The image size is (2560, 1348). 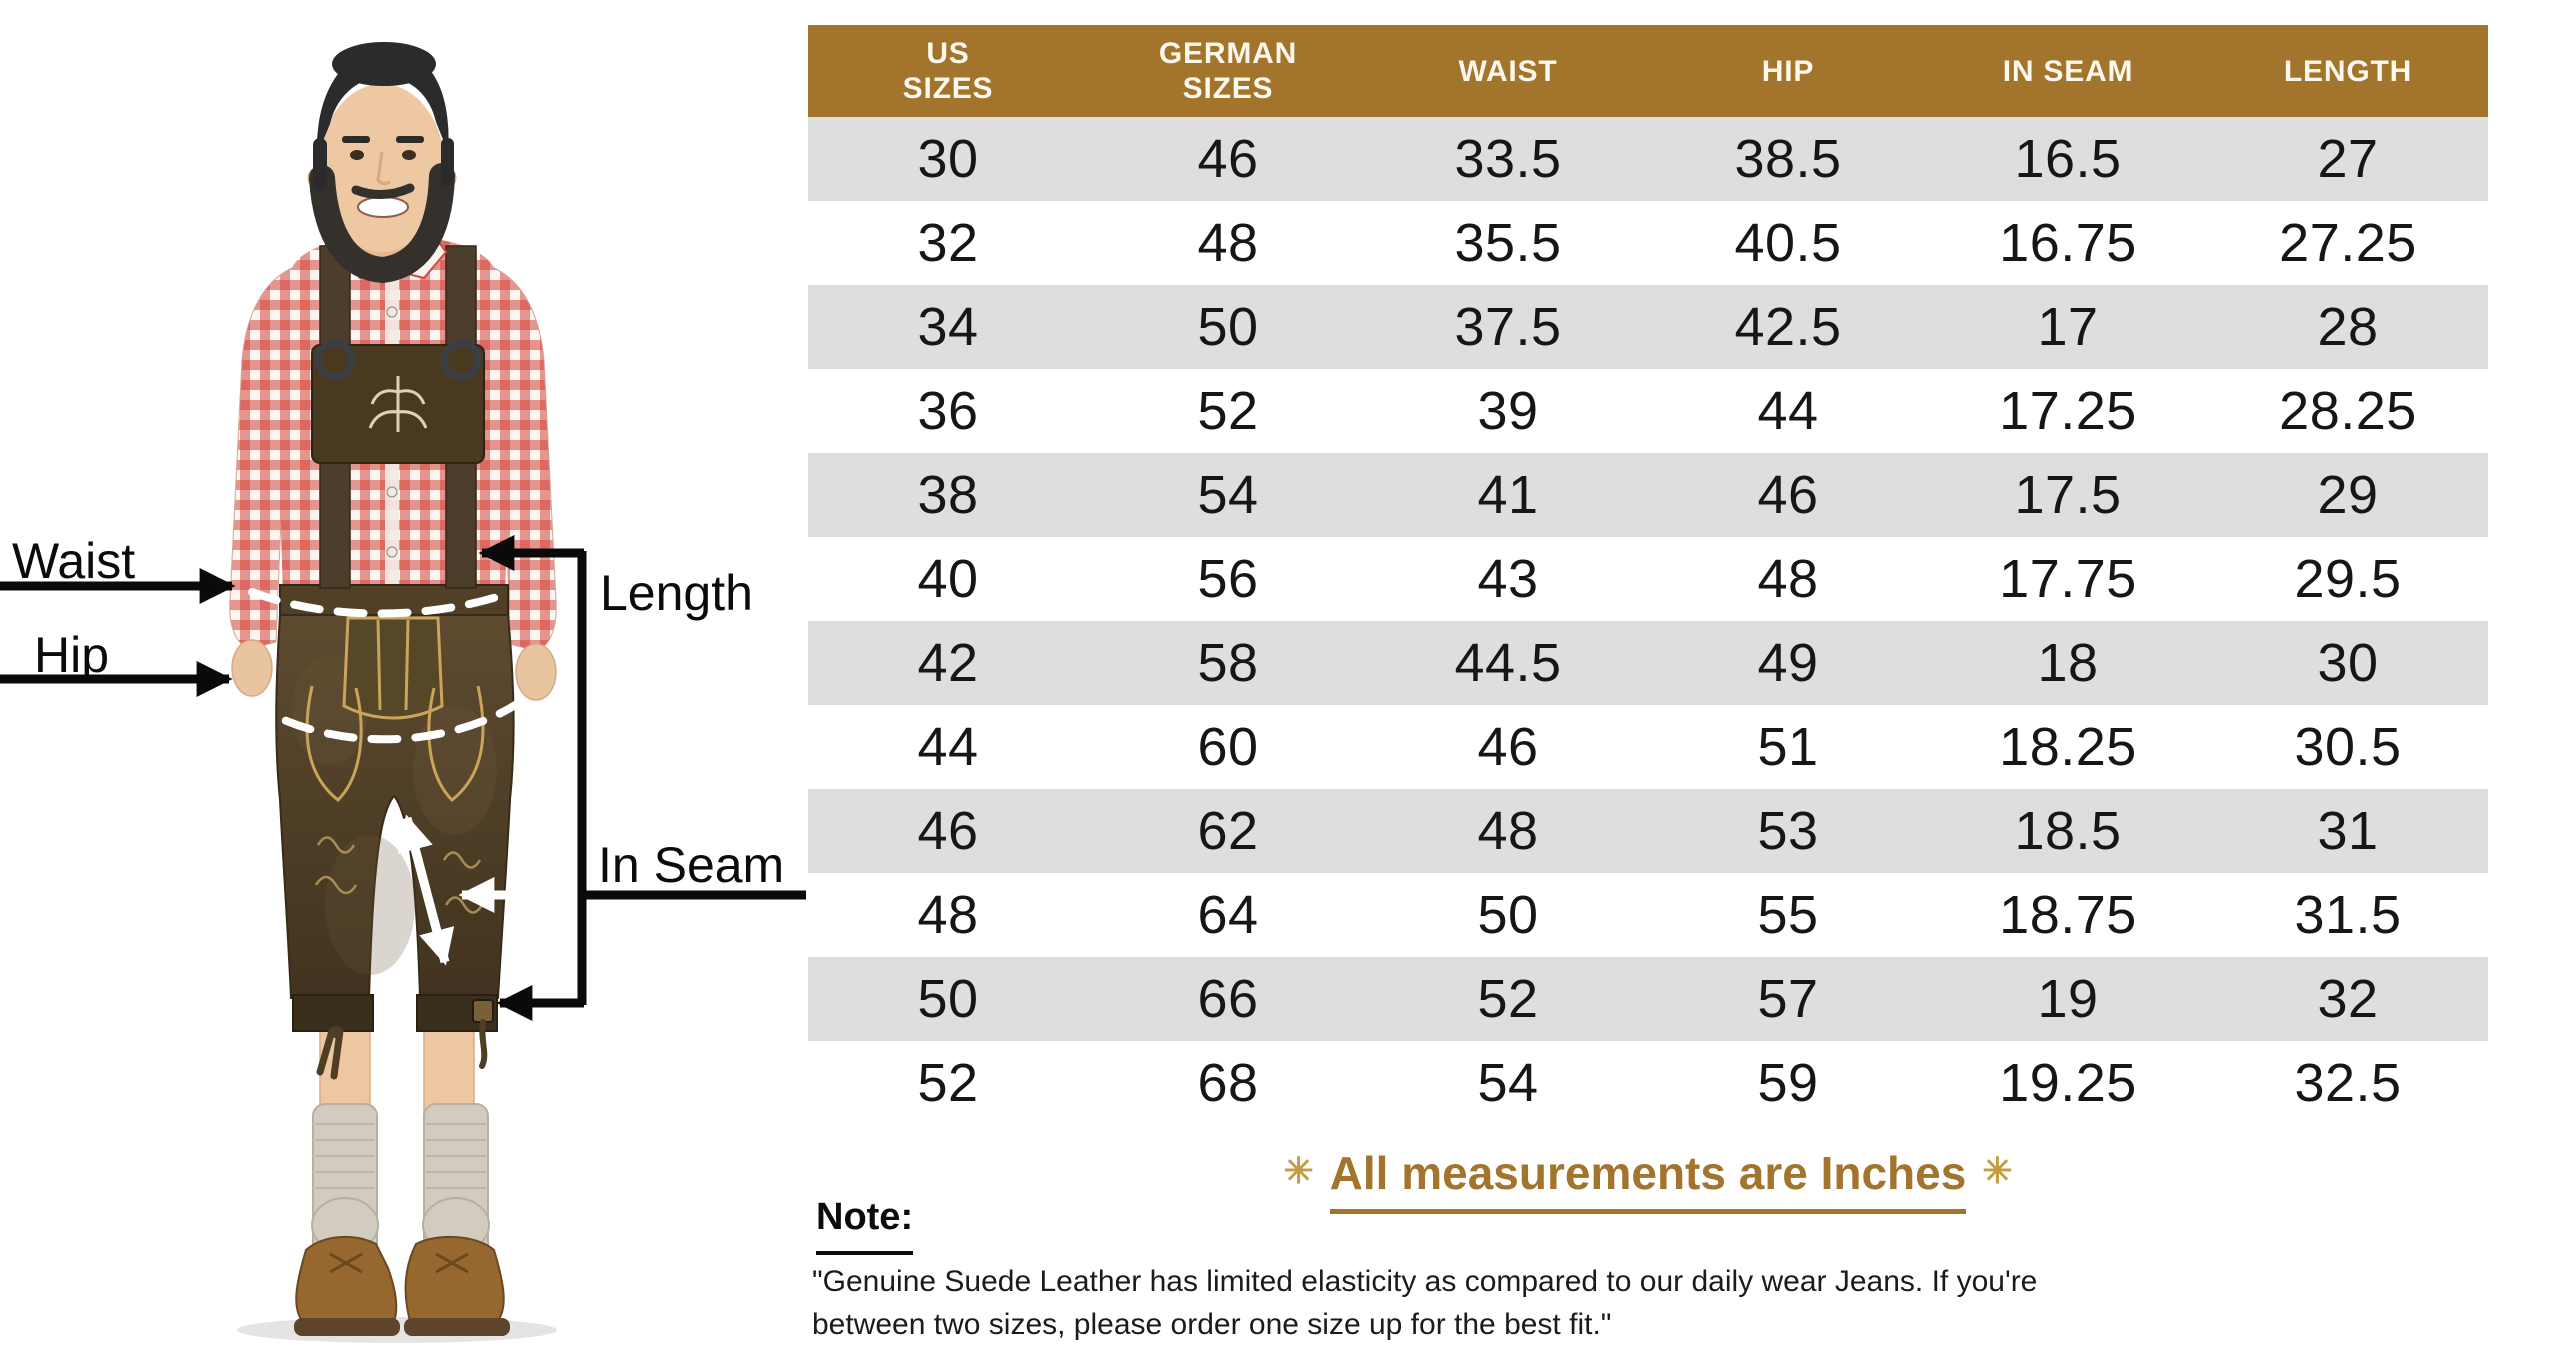 I want to click on cuff-buckle, so click(x=483, y=1011).